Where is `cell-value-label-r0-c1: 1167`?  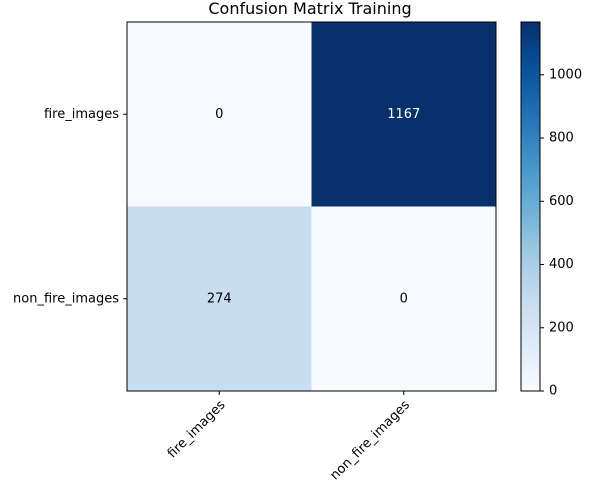 cell-value-label-r0-c1: 1167 is located at coordinates (403, 114).